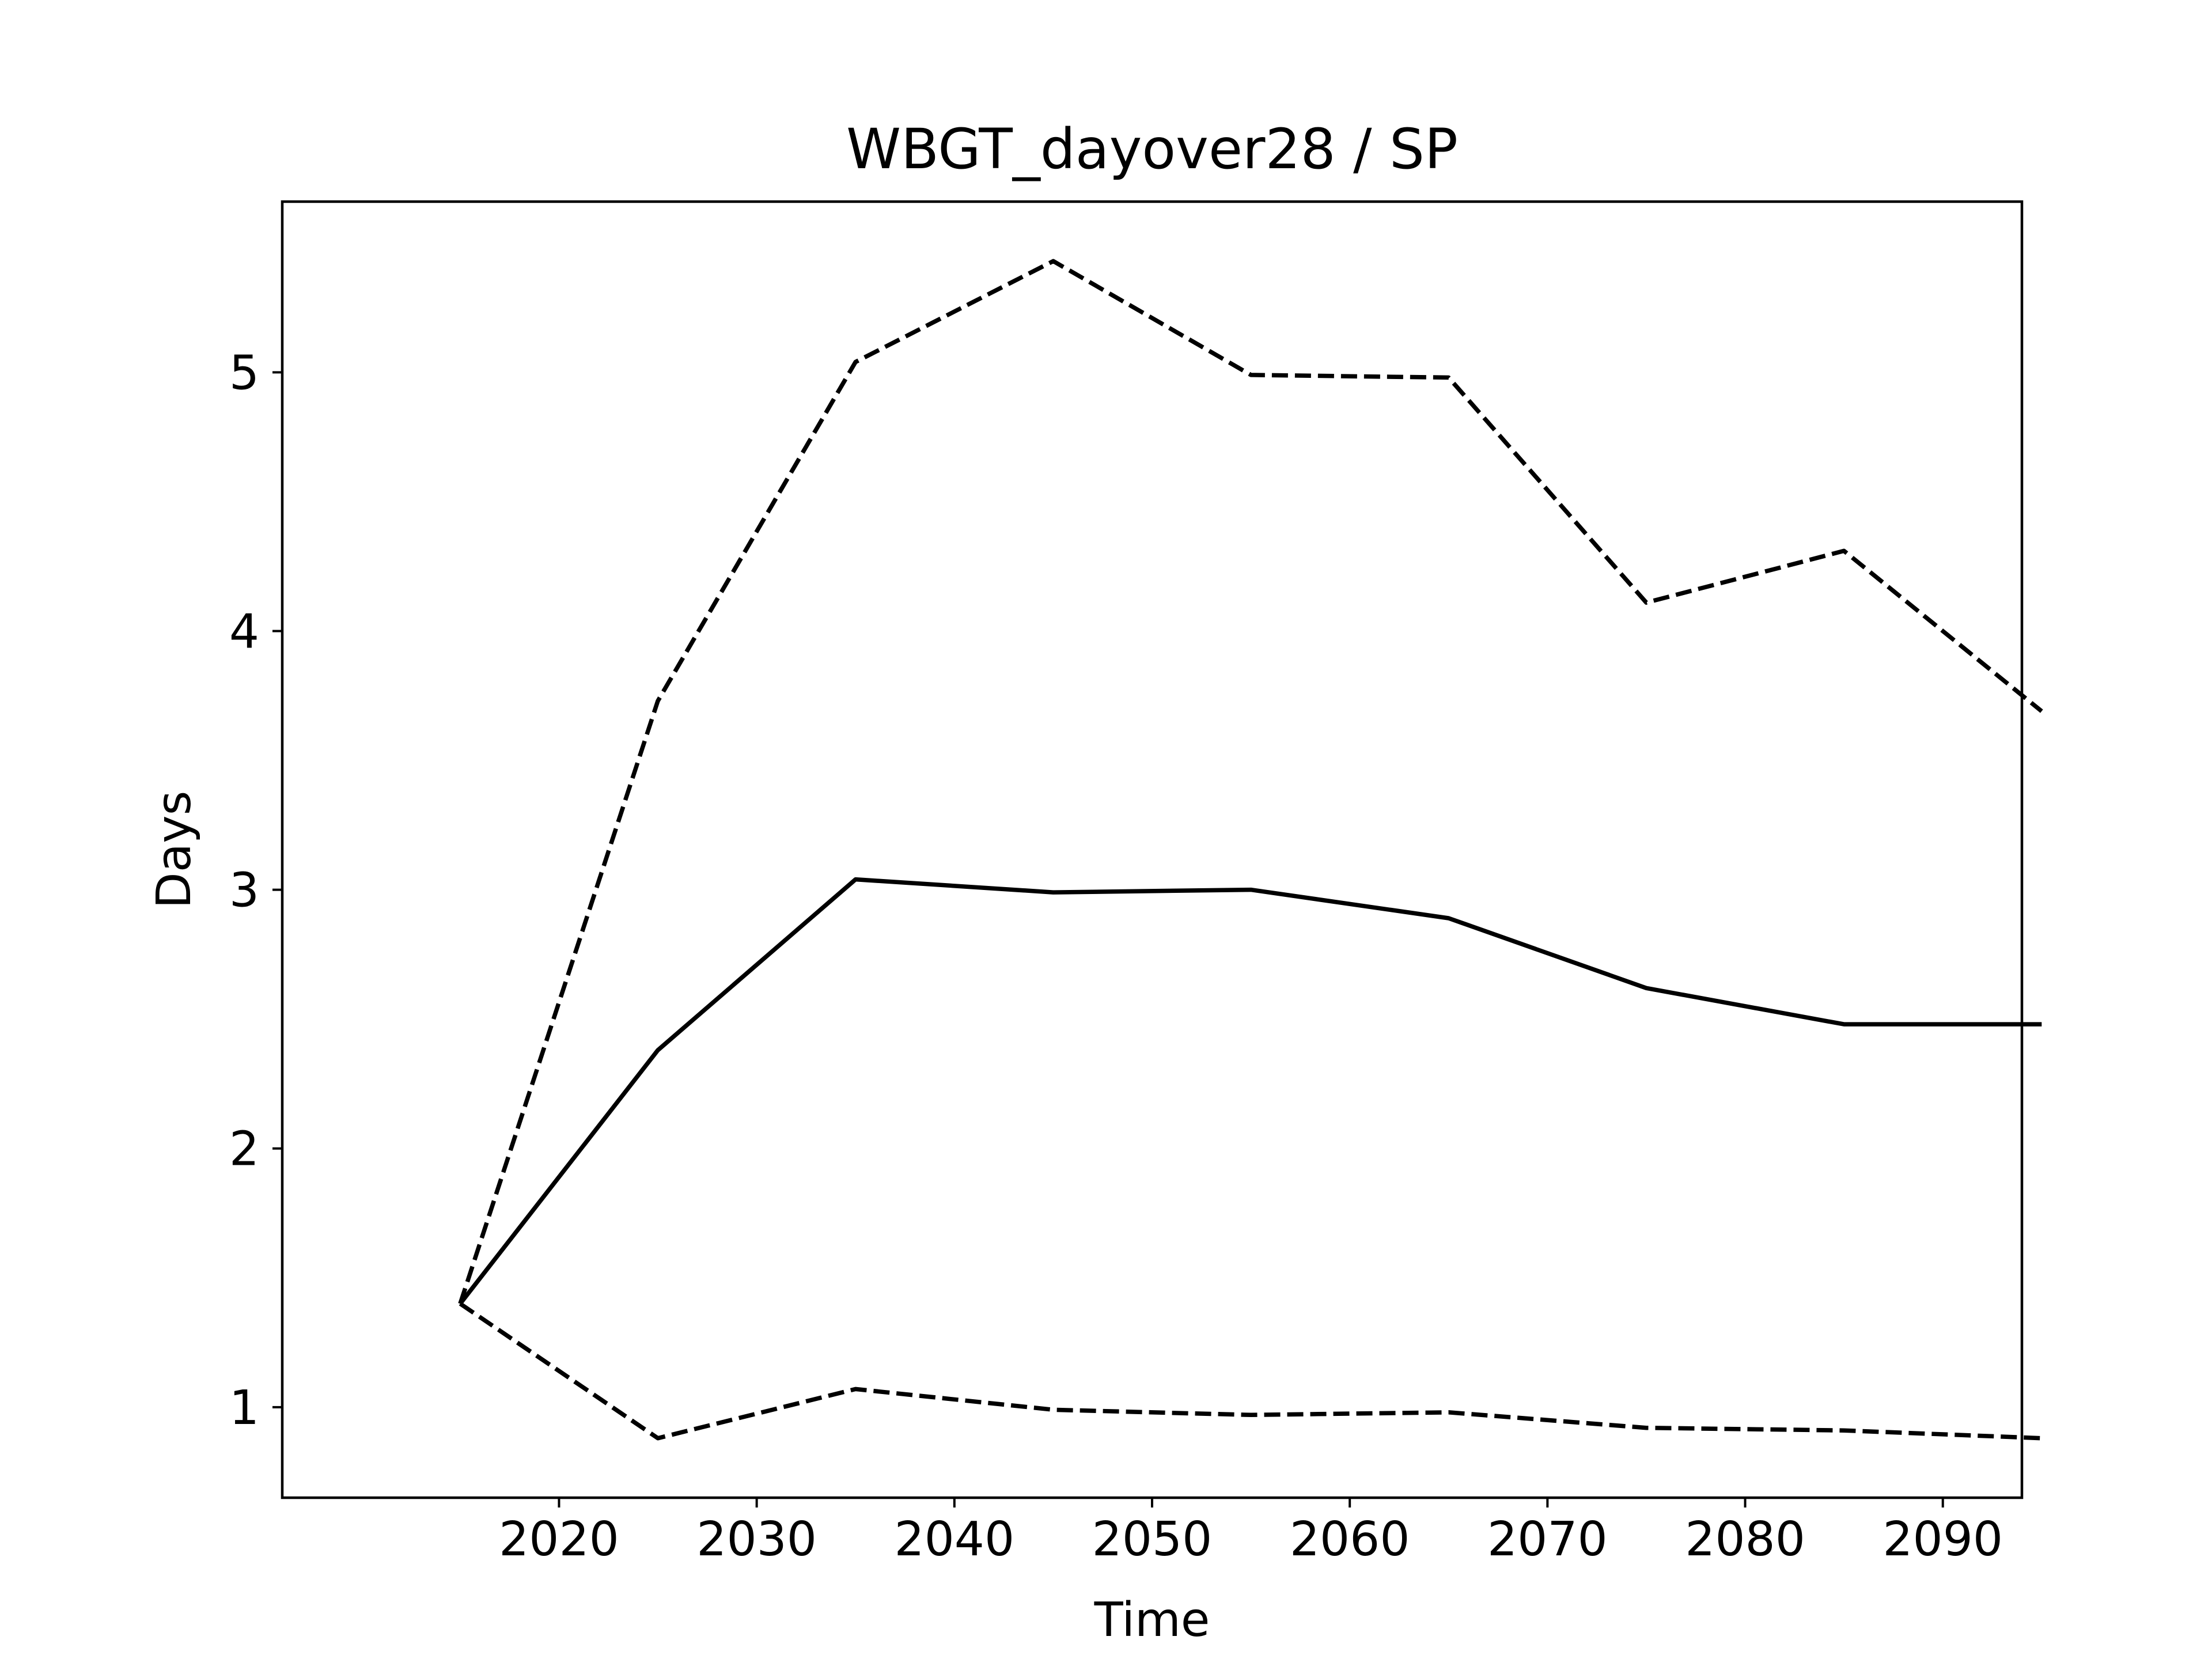  Describe the element at coordinates (1152, 1539) in the screenshot. I see `x-tick-label: 2050` at that location.